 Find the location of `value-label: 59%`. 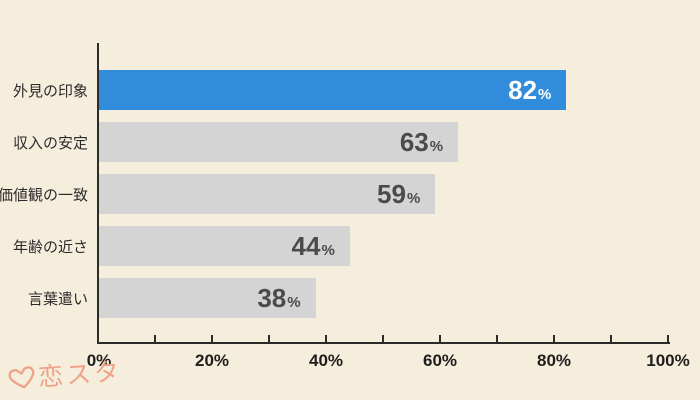

value-label: 59% is located at coordinates (399, 194).